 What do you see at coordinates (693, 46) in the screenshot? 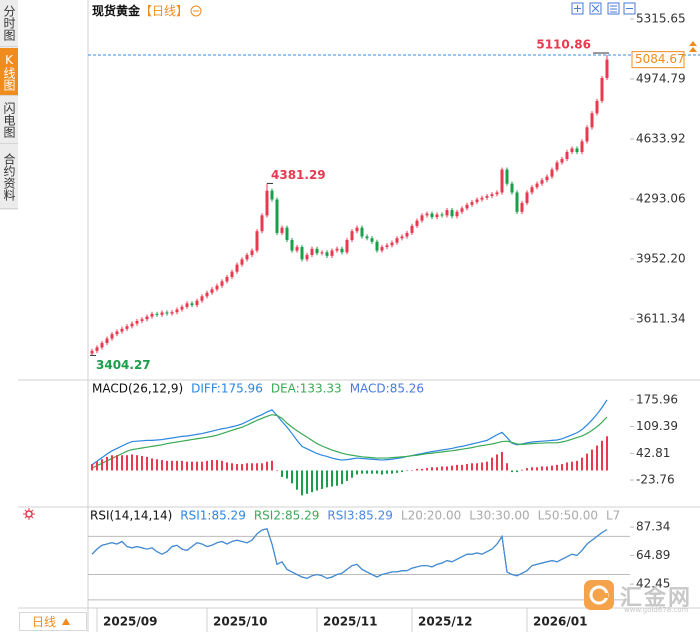
I see `scroll-icon` at bounding box center [693, 46].